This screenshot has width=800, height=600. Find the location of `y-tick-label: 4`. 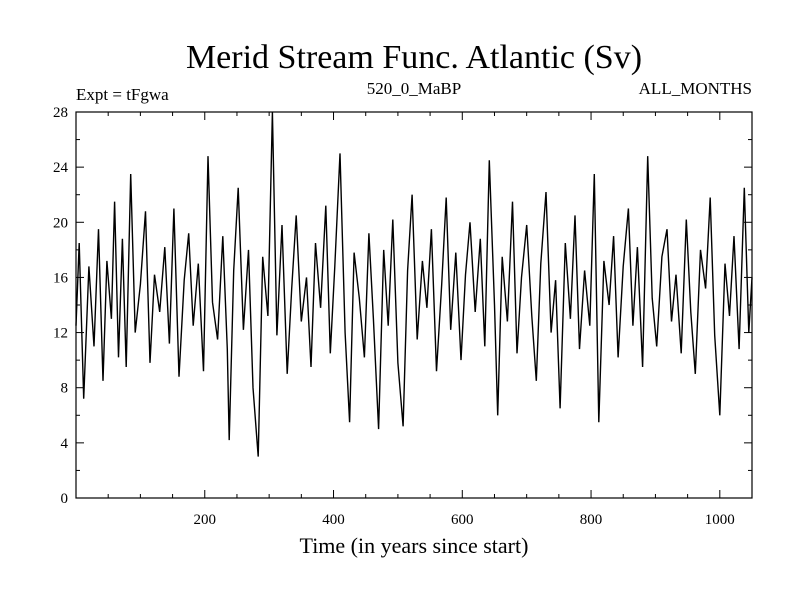

y-tick-label: 4 is located at coordinates (65, 444).